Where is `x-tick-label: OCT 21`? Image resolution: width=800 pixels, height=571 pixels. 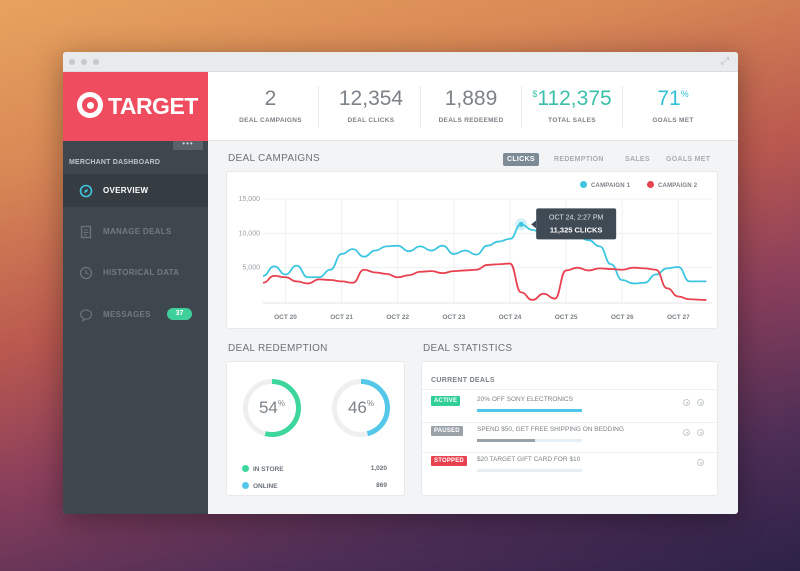 x-tick-label: OCT 21 is located at coordinates (341, 317).